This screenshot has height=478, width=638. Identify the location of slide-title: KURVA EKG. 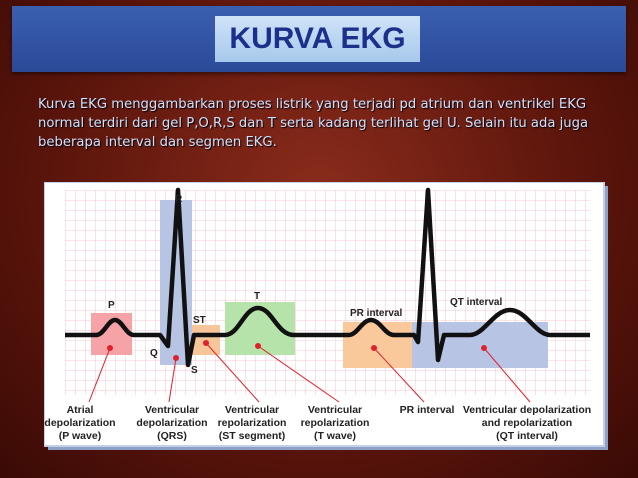
(317, 38).